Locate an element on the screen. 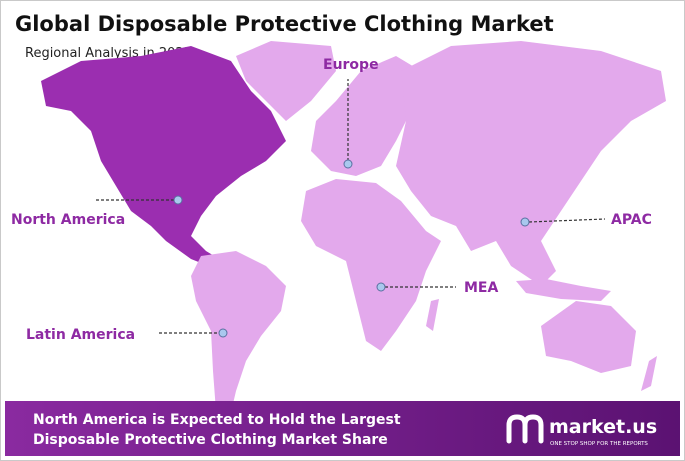  australia is located at coordinates (588, 337).